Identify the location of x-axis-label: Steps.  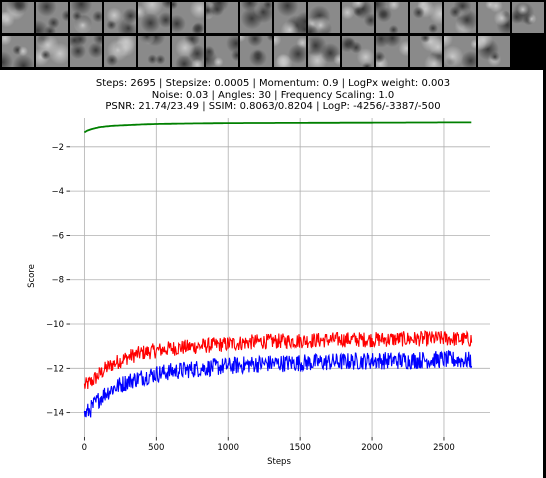
(279, 462).